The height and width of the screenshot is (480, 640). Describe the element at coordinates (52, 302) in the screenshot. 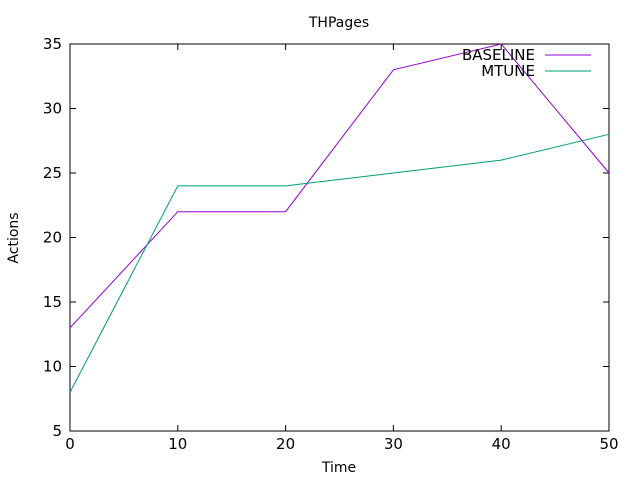

I see `y-tick-label: 15` at that location.